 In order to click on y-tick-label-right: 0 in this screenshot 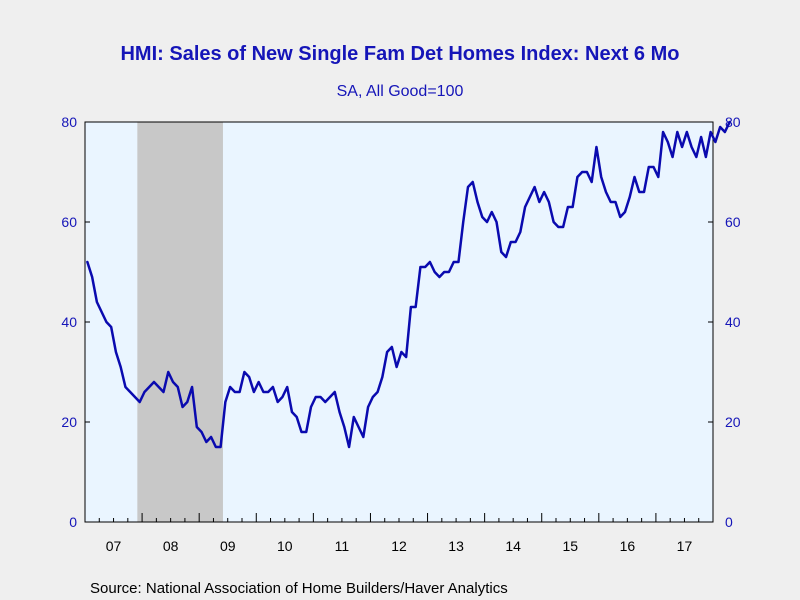, I will do `click(729, 522)`.